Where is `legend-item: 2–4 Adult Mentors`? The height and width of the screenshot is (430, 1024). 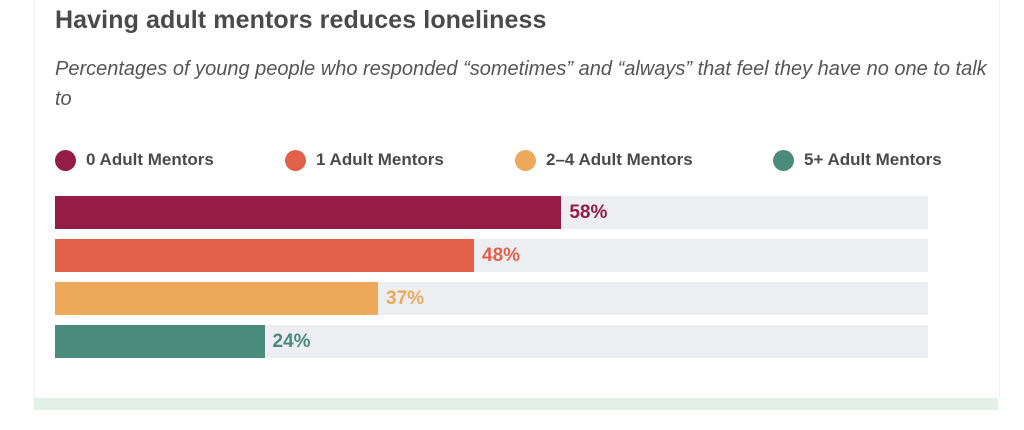
legend-item: 2–4 Adult Mentors is located at coordinates (604, 160).